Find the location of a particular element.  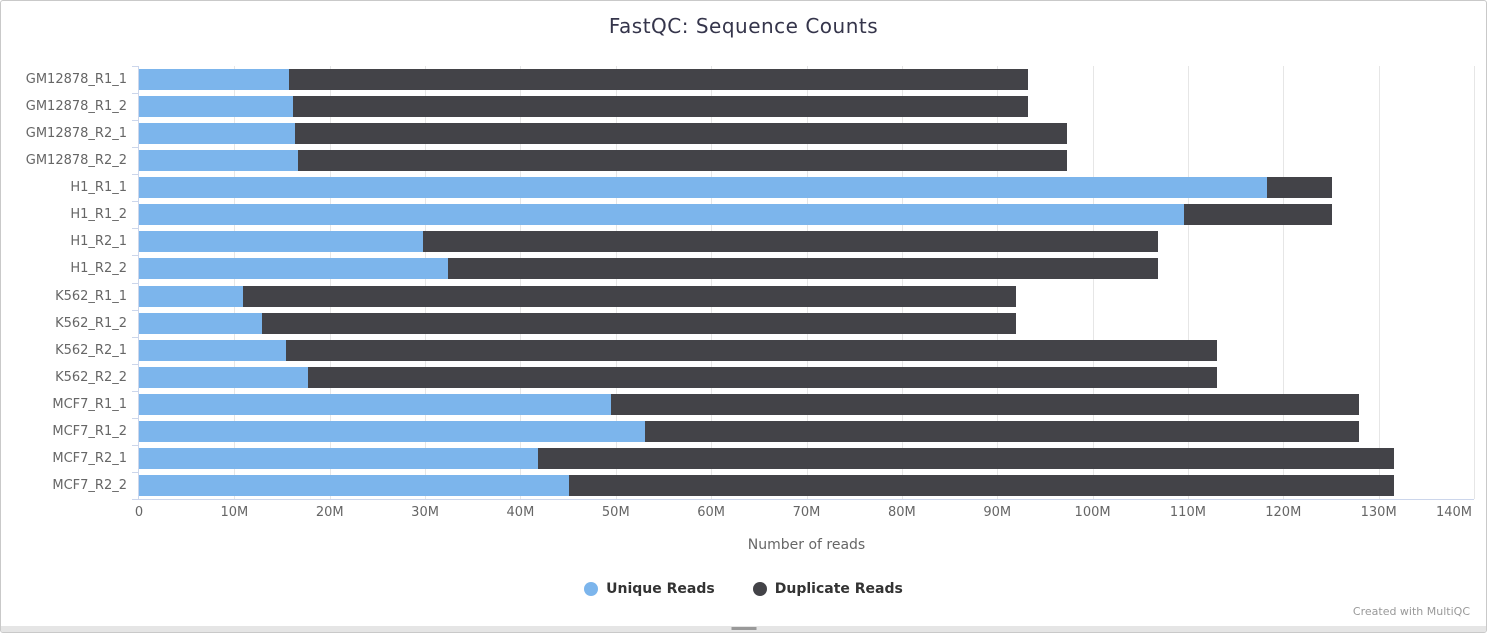

x-tick-label: 90M is located at coordinates (997, 512).